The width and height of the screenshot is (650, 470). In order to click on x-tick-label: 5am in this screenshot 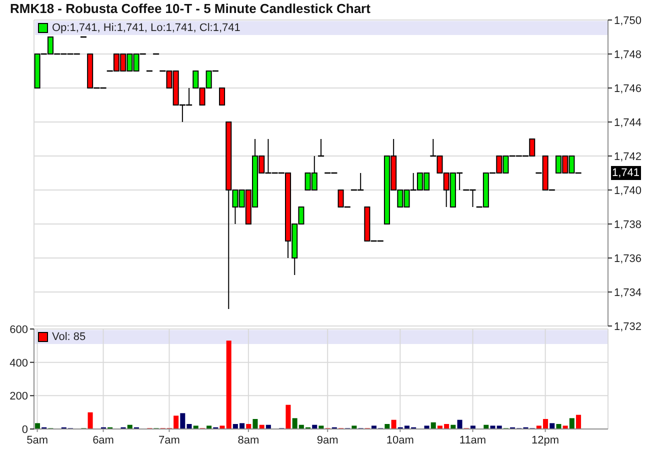, I will do `click(37, 440)`.